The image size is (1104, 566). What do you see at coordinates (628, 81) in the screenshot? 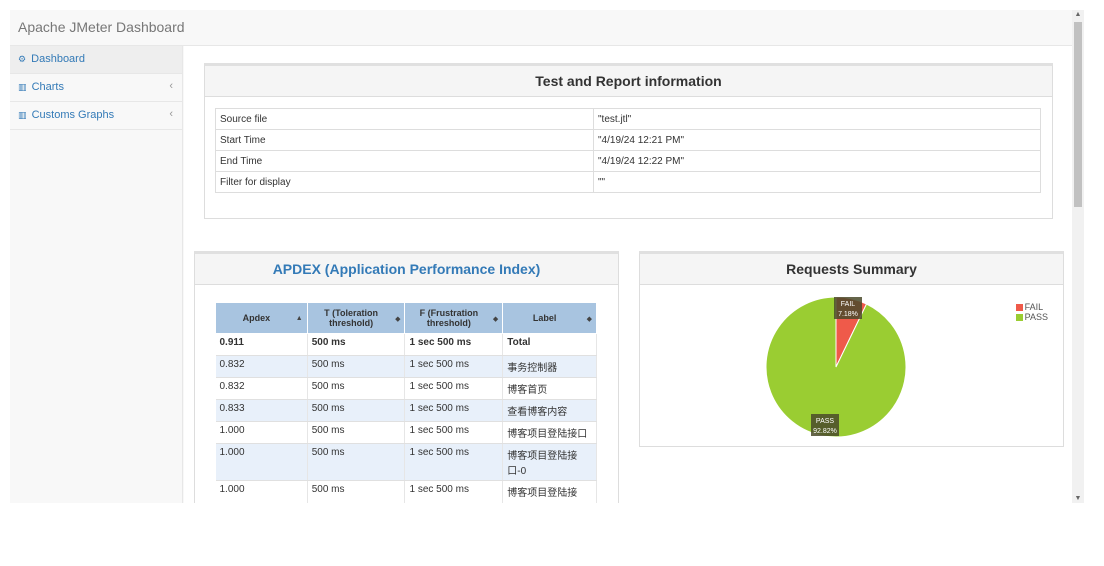
I see `report-info-title: Test and Report information` at bounding box center [628, 81].